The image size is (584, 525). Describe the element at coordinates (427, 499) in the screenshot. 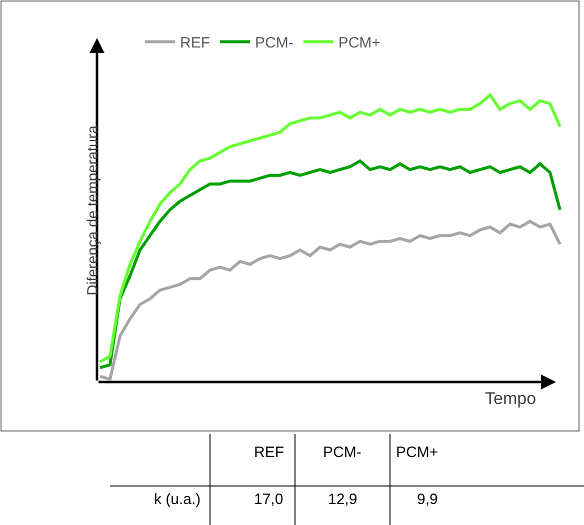

I see `text: 9,9` at that location.